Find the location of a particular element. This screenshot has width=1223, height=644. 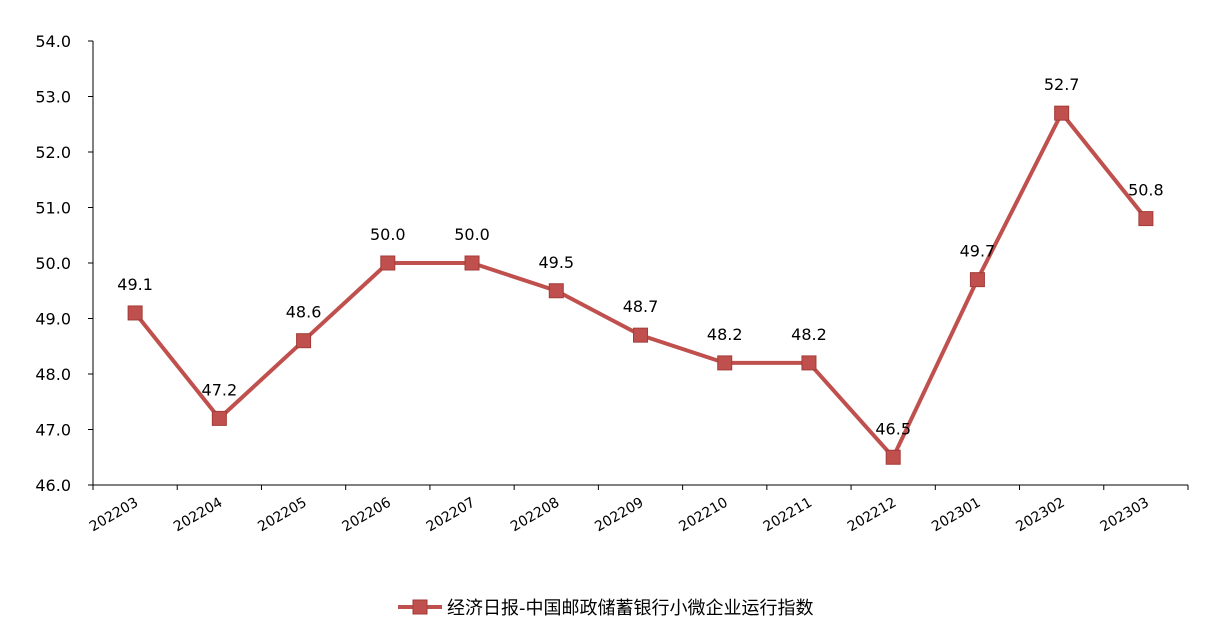

legend-label: 经济日报-中国邮政储蓄银行小微企业运行指数 is located at coordinates (630, 608).